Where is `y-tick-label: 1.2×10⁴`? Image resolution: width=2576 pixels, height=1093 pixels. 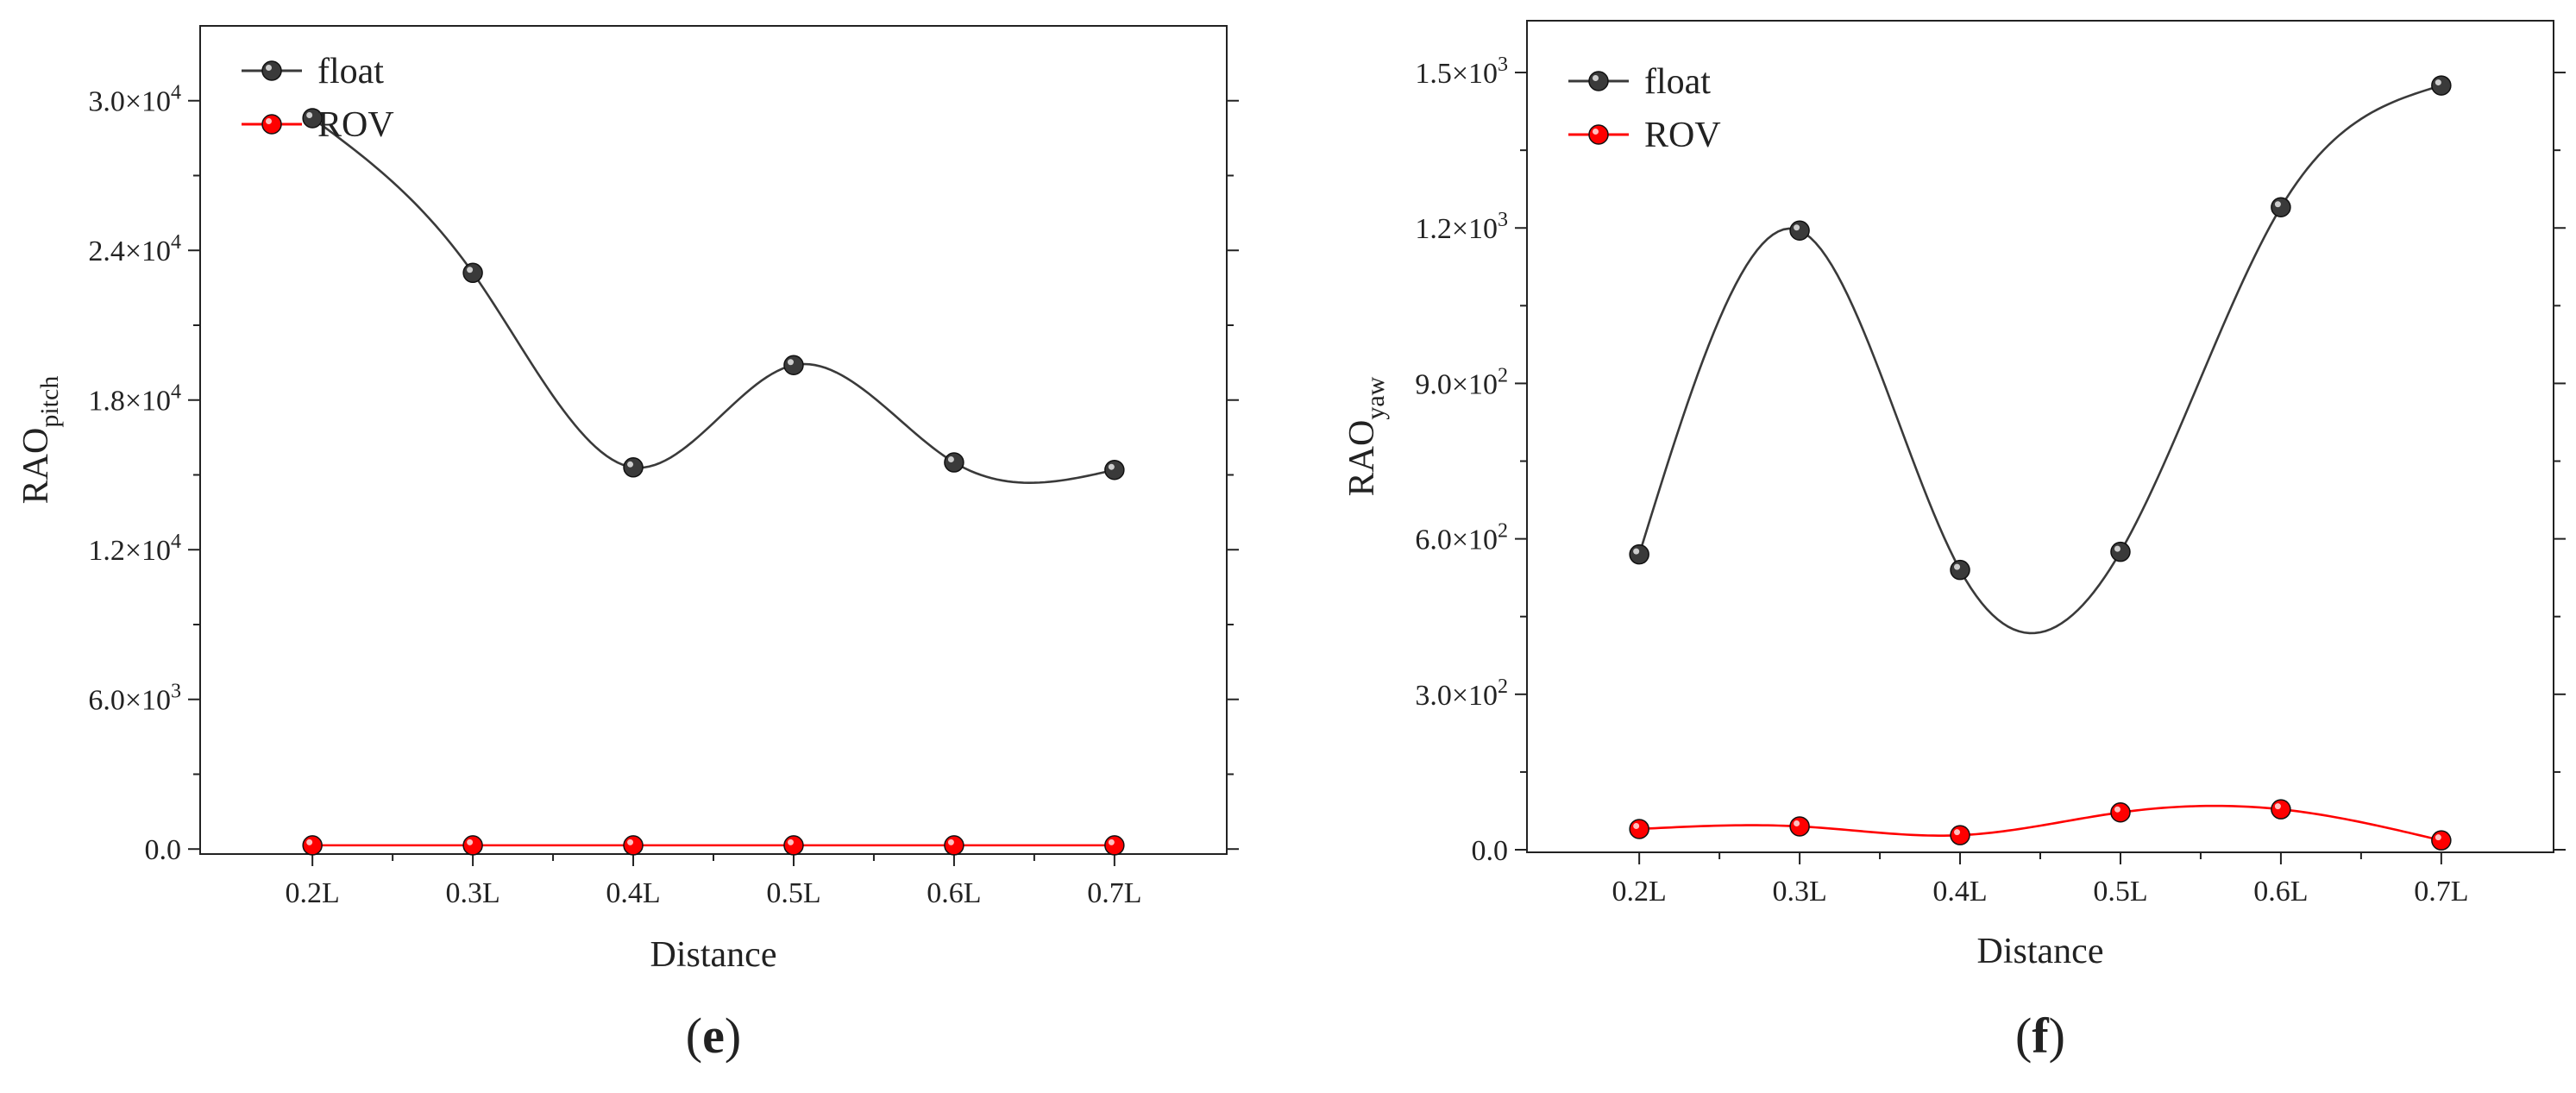
y-tick-label: 1.2×10⁴ is located at coordinates (134, 549).